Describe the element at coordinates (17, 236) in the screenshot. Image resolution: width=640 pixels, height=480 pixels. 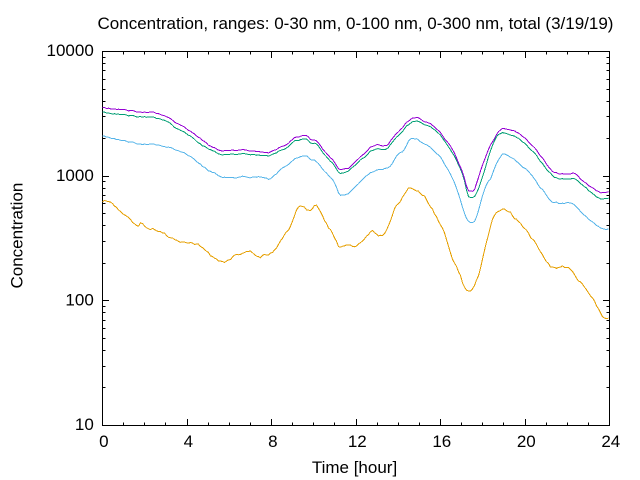
I see `svg-text: Concentration` at that location.